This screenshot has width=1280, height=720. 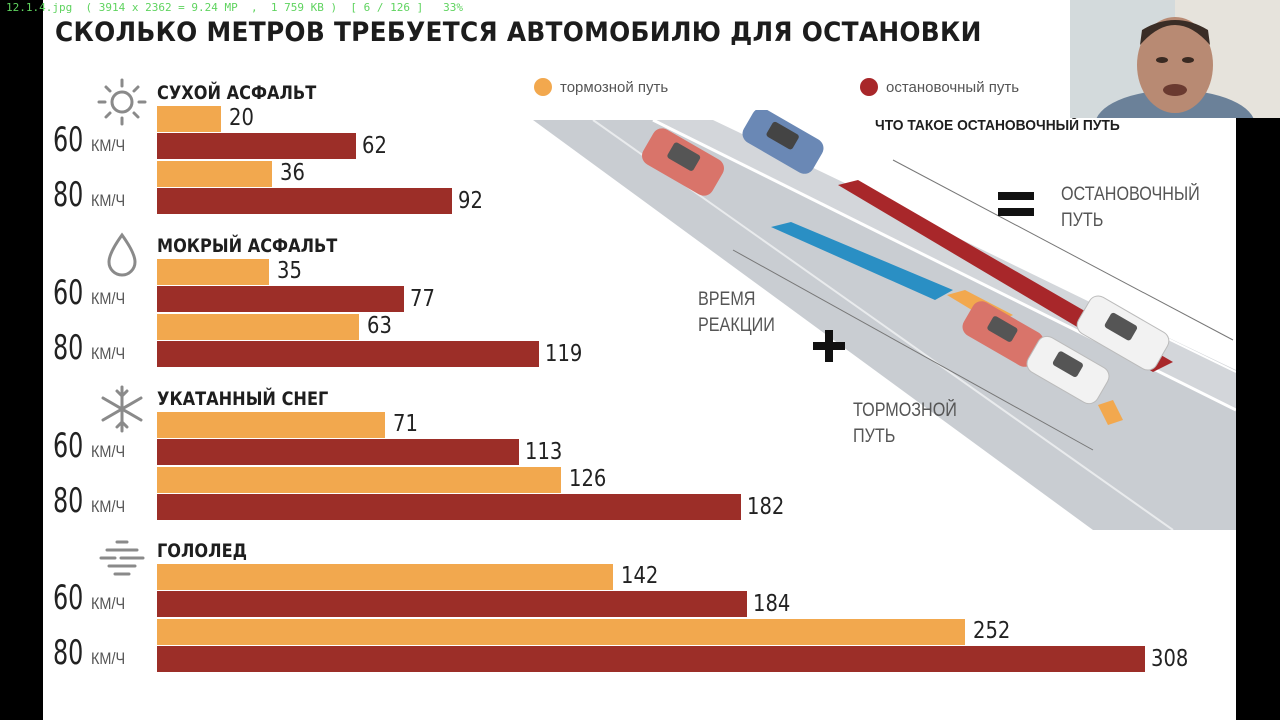 What do you see at coordinates (563, 354) in the screenshot?
I see `stopping-value: 119` at bounding box center [563, 354].